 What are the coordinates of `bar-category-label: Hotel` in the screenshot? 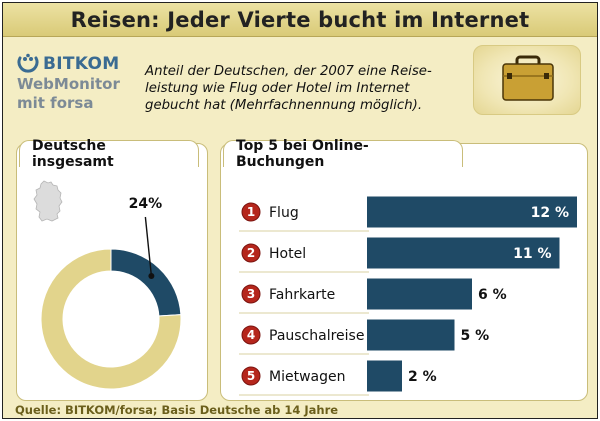 It's located at (287, 254).